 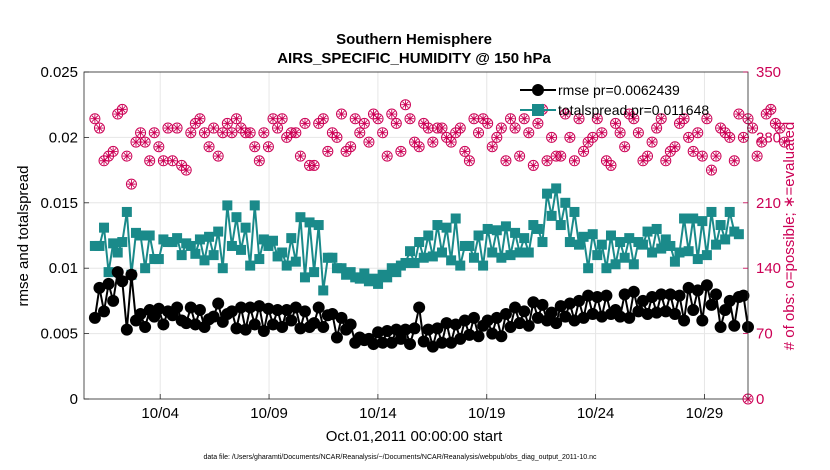 I want to click on y-right-tick-label: 210, so click(x=768, y=203).